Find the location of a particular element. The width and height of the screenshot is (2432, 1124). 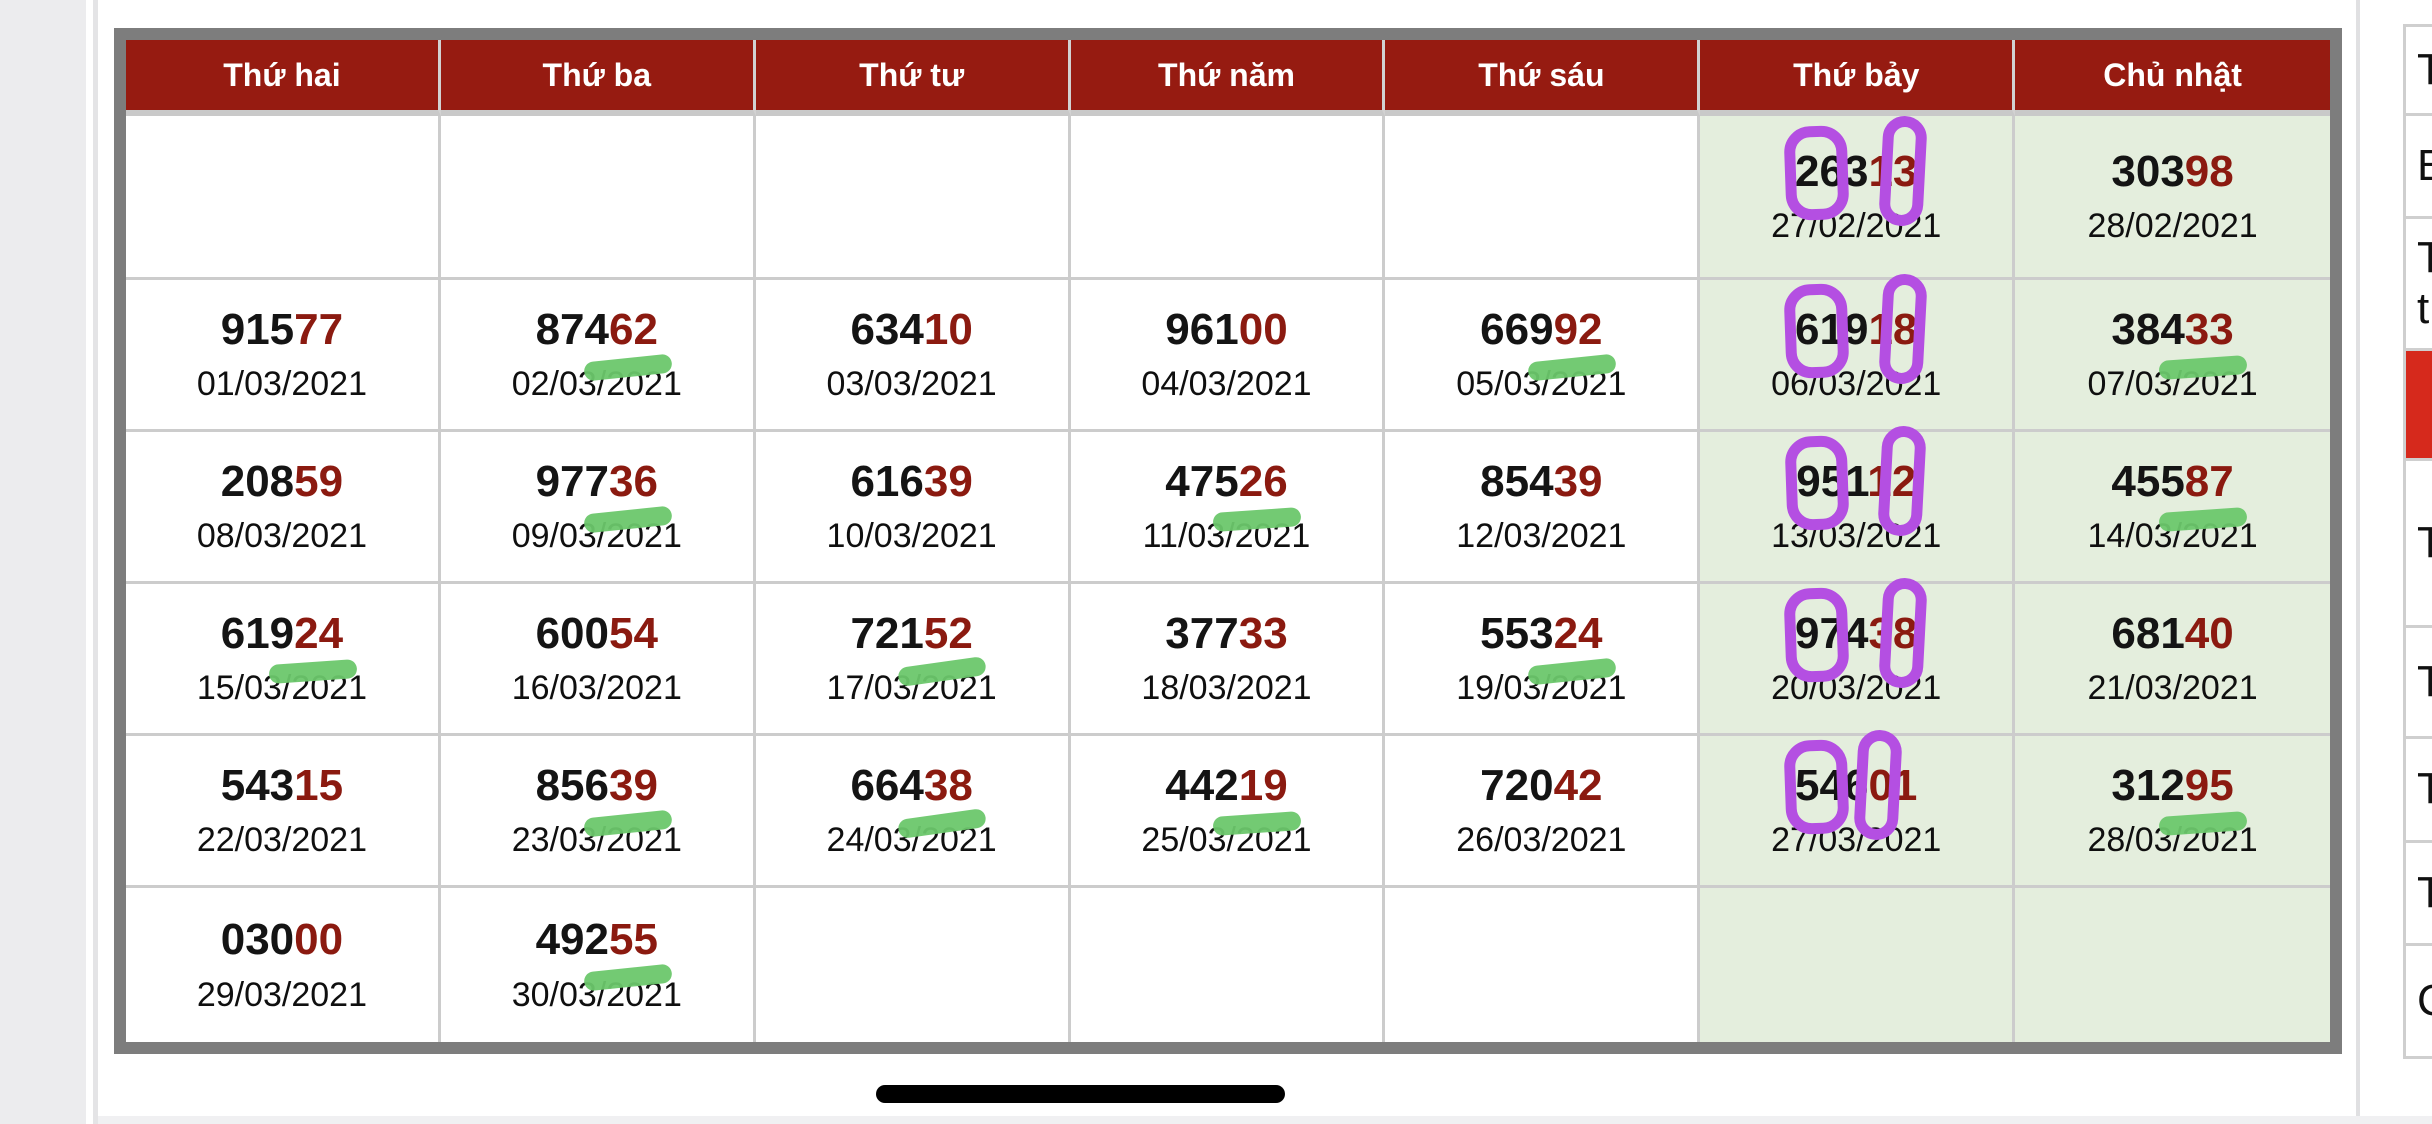

day-header-monday: Thứ hai is located at coordinates (283, 78).